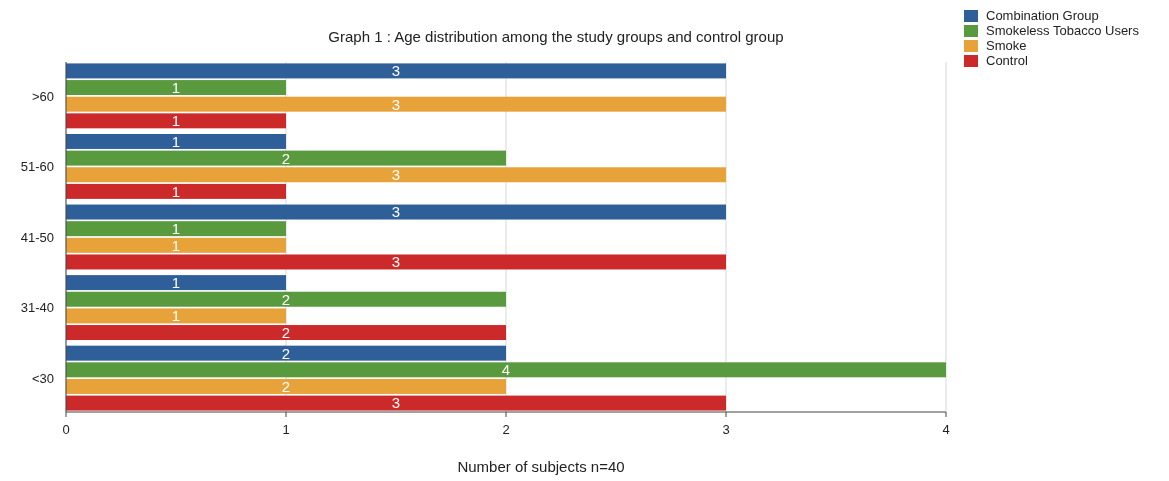 The width and height of the screenshot is (1169, 481). Describe the element at coordinates (37, 167) in the screenshot. I see `y-tick-label: 51-60` at that location.